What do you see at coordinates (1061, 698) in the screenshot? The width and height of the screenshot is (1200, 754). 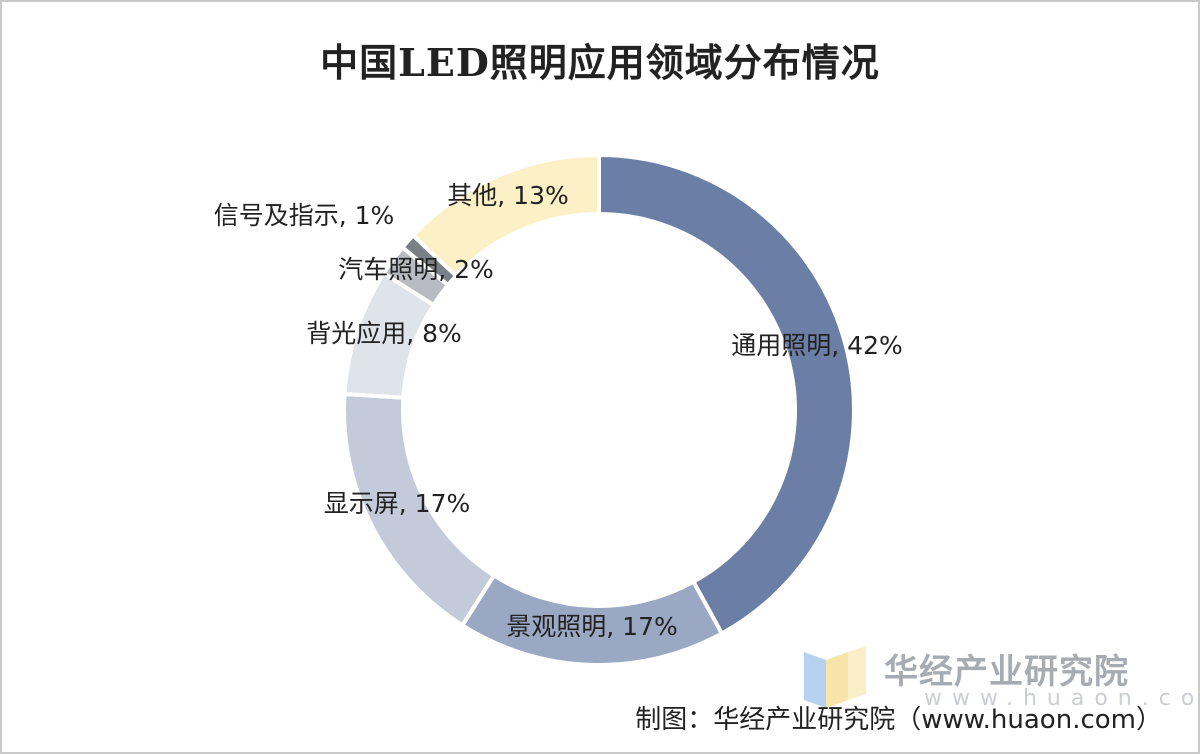 I see `watermark-url: www.huaon.com` at bounding box center [1061, 698].